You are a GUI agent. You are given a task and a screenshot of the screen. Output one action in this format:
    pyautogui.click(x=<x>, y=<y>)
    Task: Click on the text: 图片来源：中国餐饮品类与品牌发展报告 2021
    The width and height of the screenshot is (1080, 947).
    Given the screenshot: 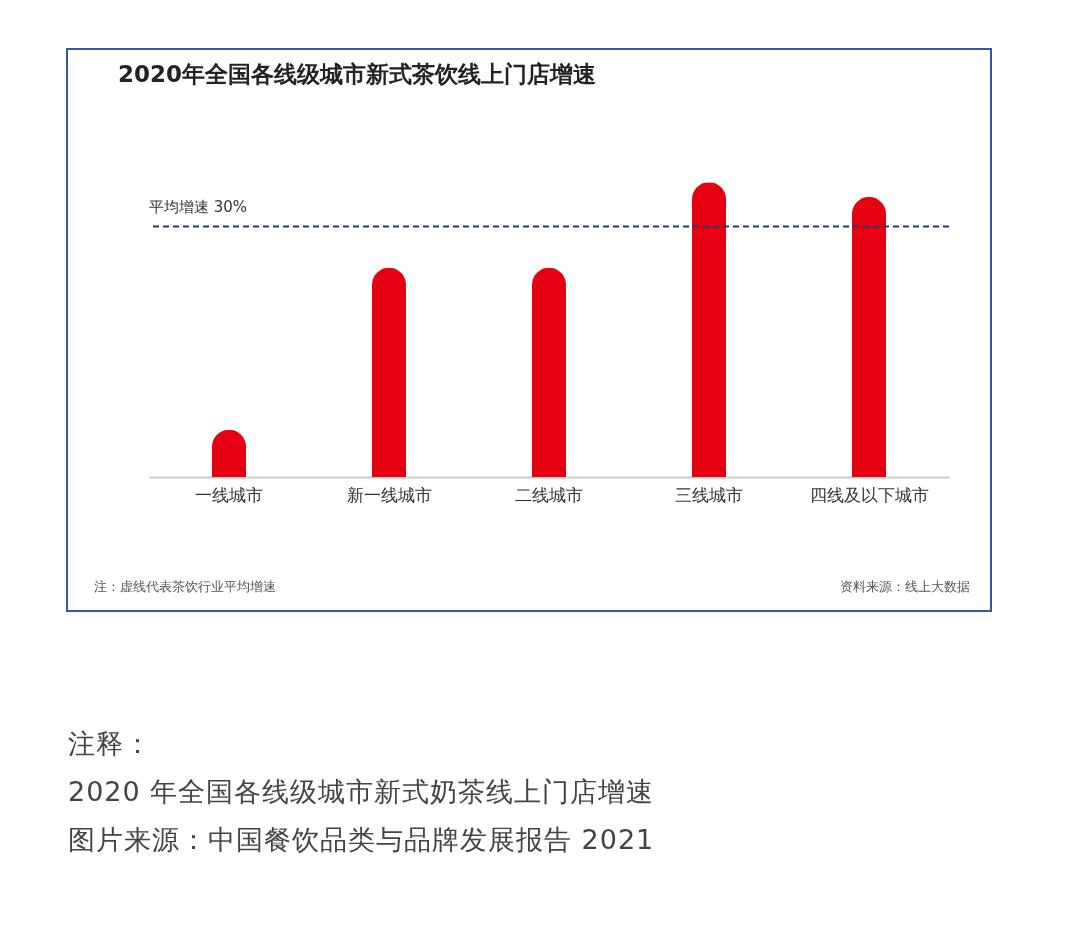 What is the action you would take?
    pyautogui.click(x=361, y=840)
    